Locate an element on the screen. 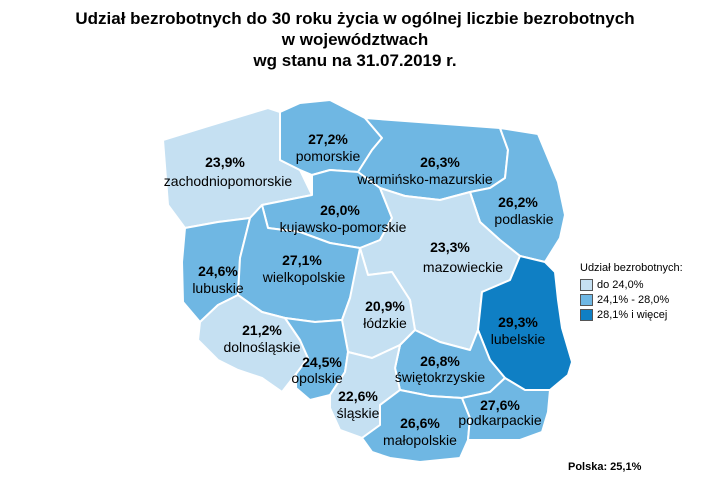 This screenshot has height=499, width=710. name-dolnoslaskie: dolnośląskie is located at coordinates (261, 347).